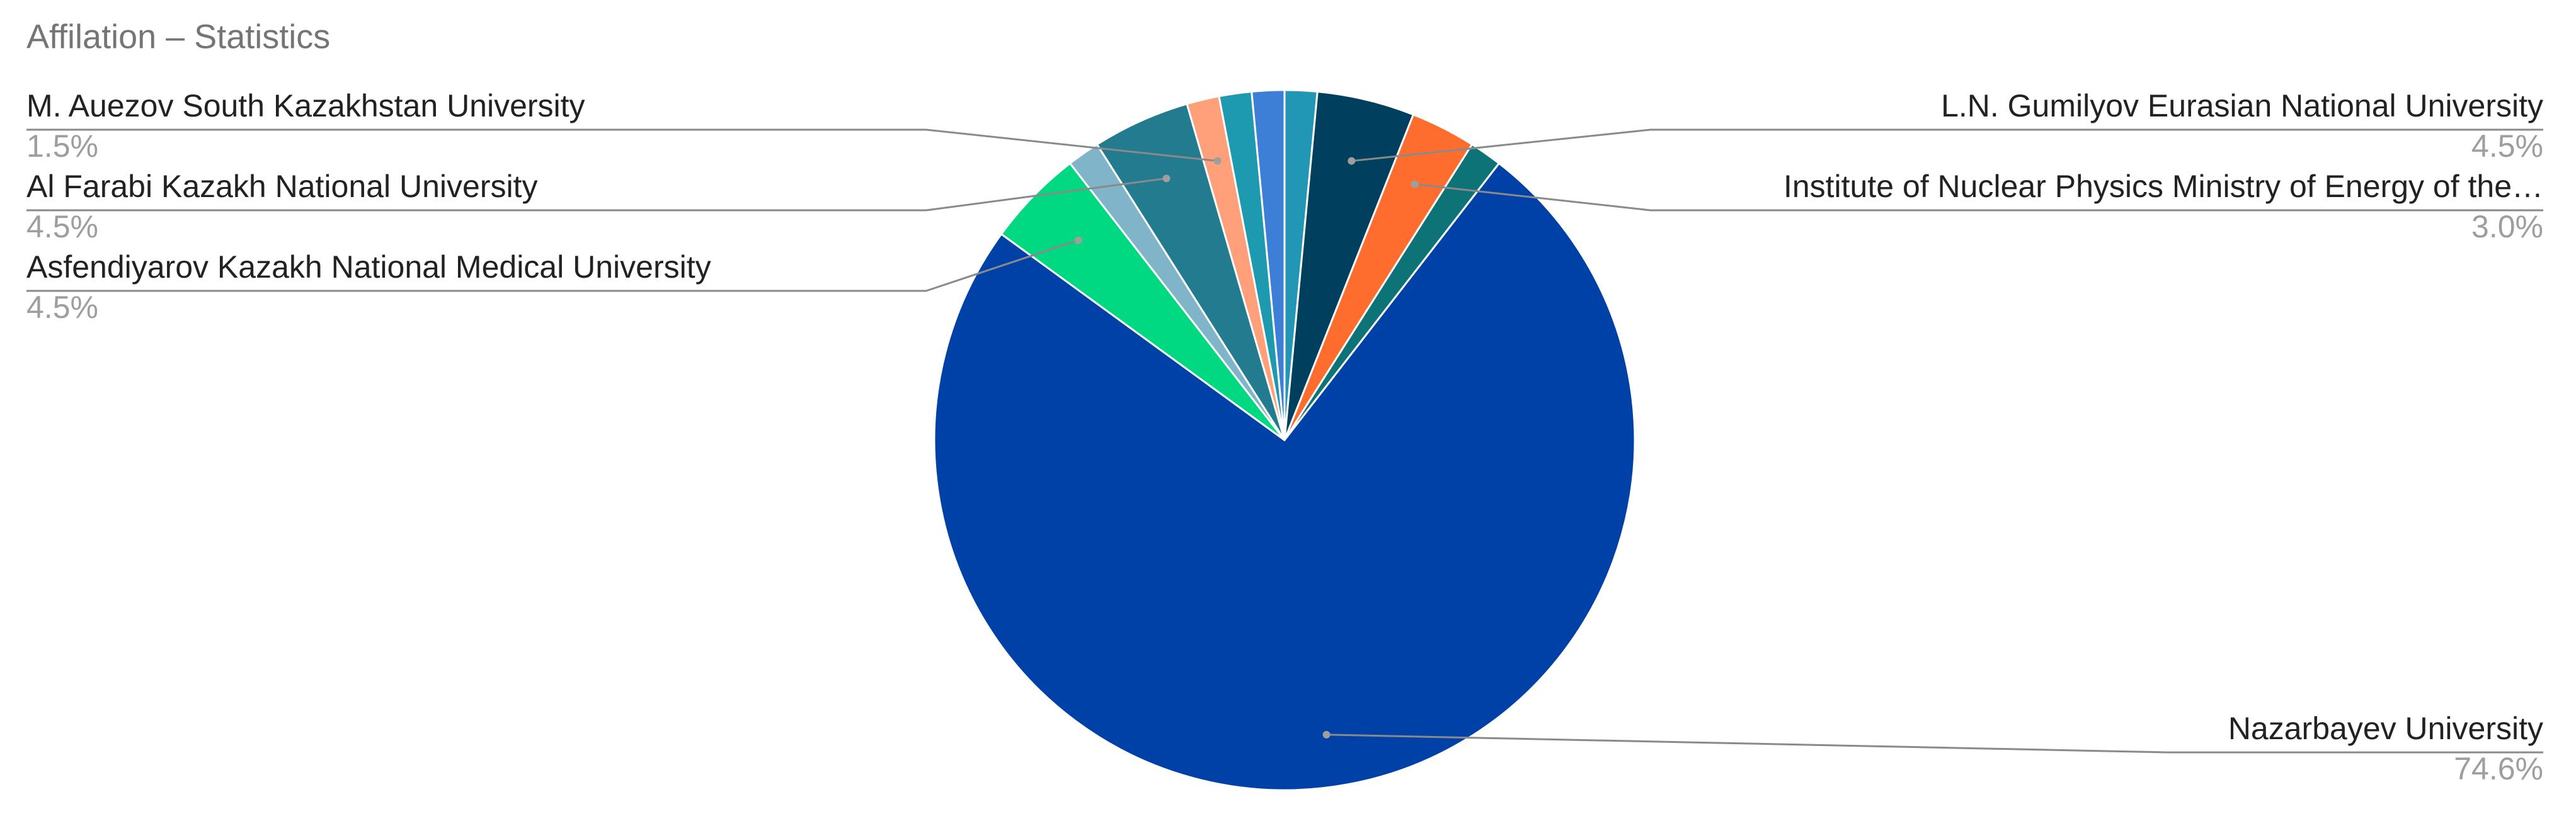  Describe the element at coordinates (62, 146) in the screenshot. I see `slice-value-label: 1.5%` at that location.